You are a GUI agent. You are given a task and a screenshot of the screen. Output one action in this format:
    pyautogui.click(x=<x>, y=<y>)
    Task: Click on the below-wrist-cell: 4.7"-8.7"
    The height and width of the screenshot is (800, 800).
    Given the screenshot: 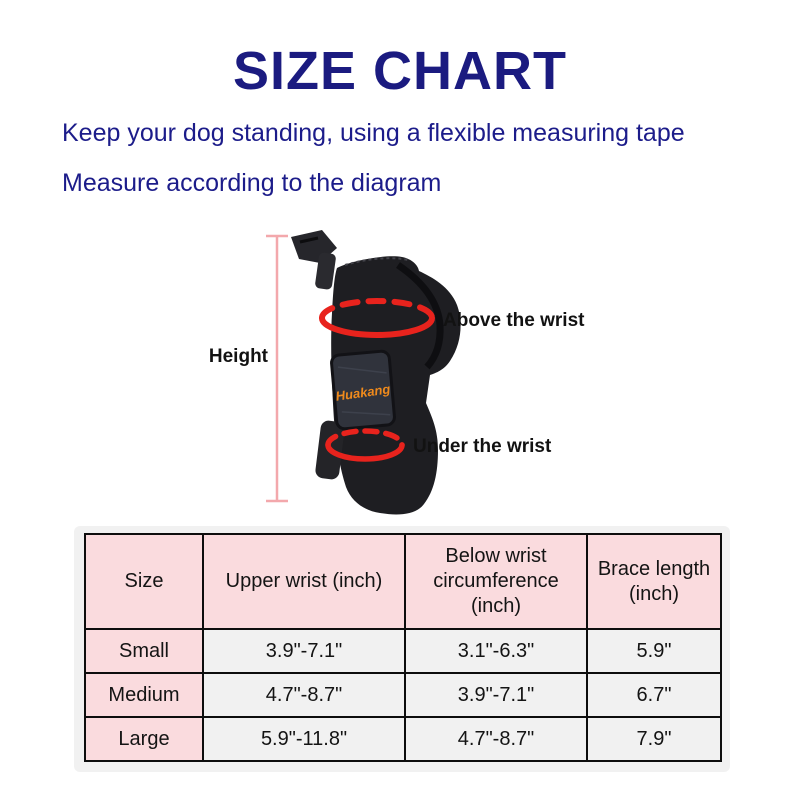 What is the action you would take?
    pyautogui.click(x=496, y=739)
    